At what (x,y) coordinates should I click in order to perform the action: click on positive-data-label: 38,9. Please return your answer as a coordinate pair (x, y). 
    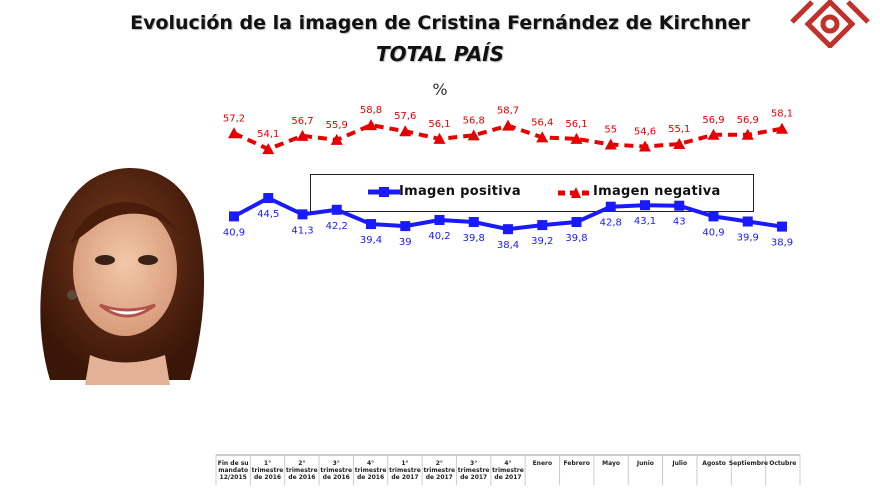
    Looking at the image, I should click on (782, 243).